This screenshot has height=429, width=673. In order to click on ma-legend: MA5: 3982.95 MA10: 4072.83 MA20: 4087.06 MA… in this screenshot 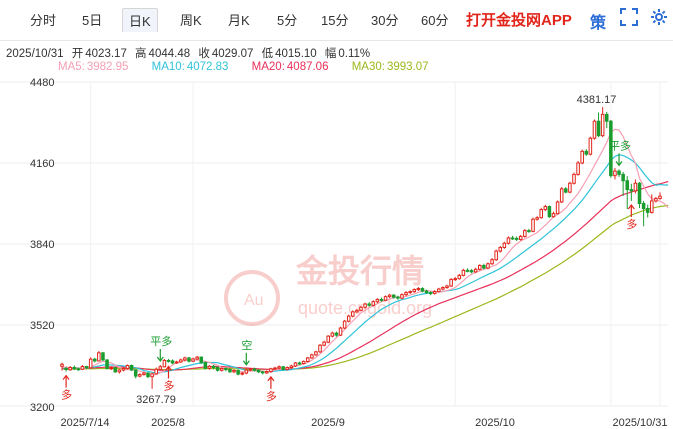, I will do `click(253, 67)`.